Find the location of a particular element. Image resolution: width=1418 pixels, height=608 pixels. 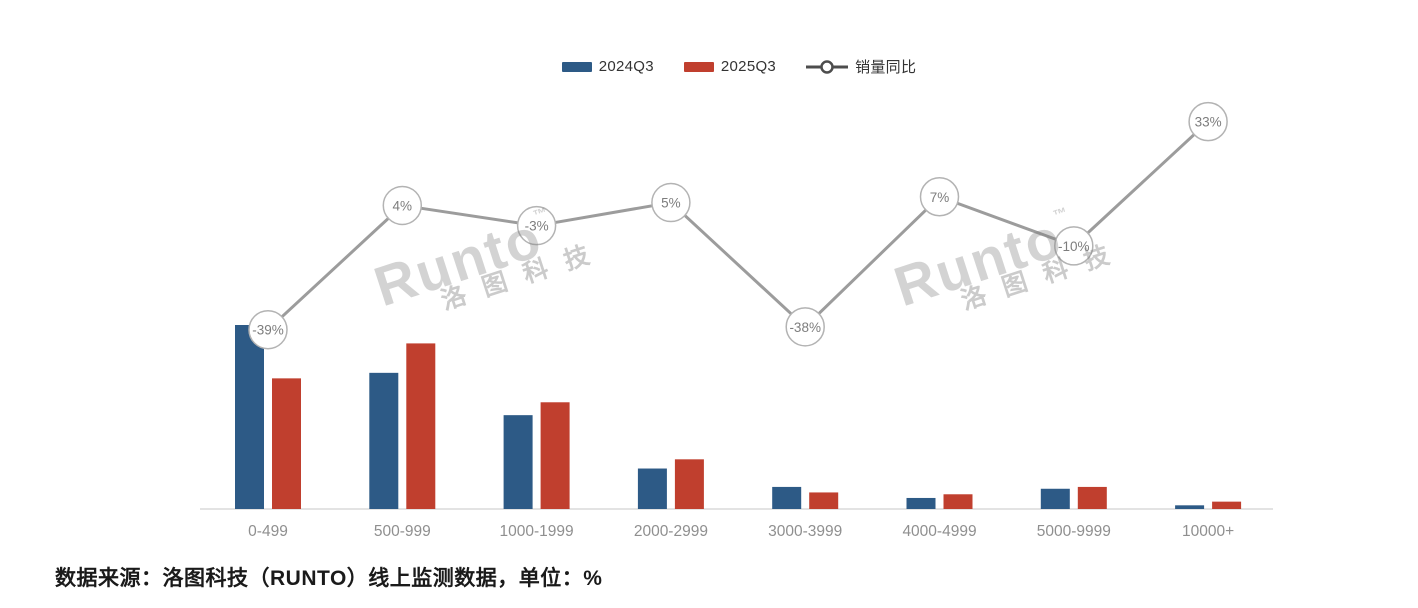

bar-2024q3-10000+ is located at coordinates (1190, 507).